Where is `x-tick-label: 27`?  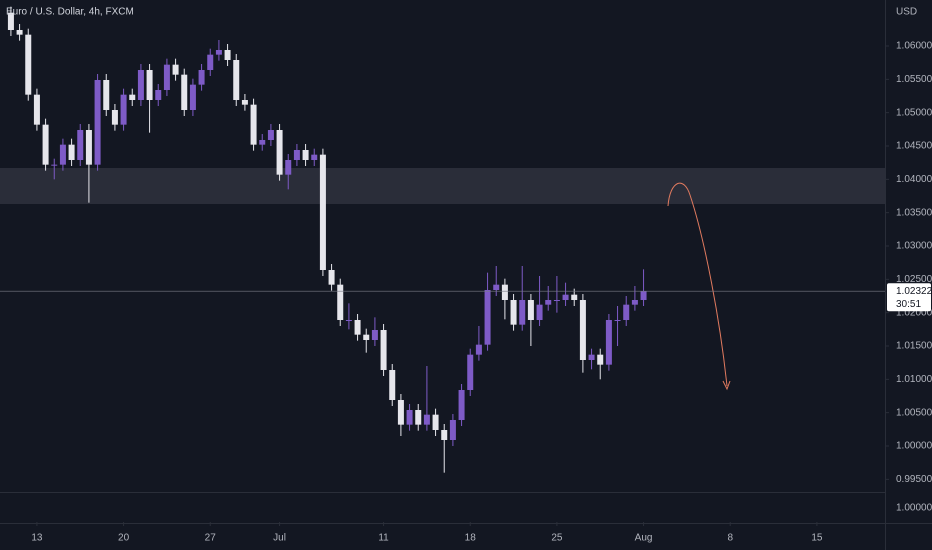 x-tick-label: 27 is located at coordinates (211, 538).